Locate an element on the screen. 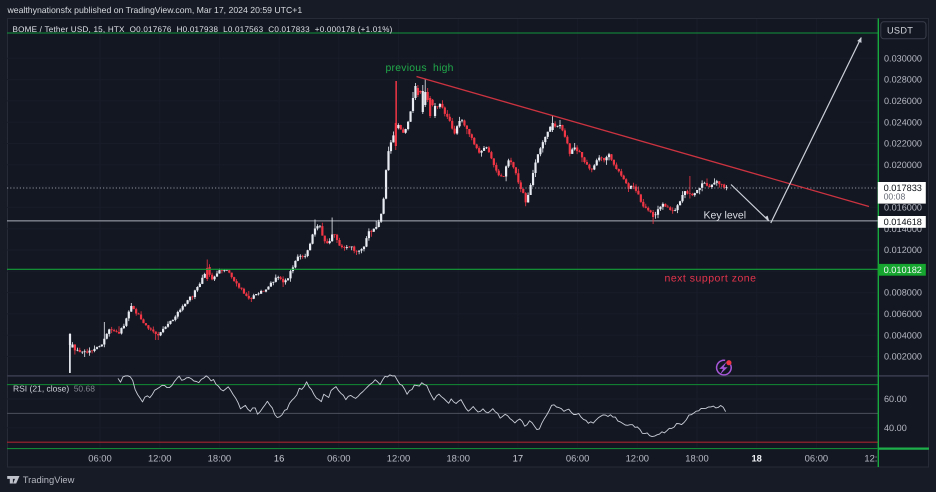 The image size is (936, 492). svg-text: 17 is located at coordinates (518, 458).